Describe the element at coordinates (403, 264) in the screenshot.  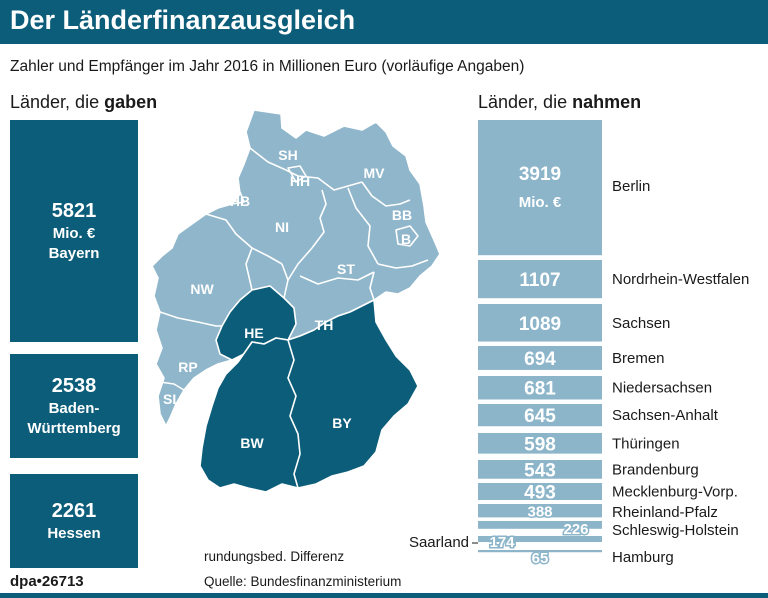
I see `border-sn-bb` at that location.